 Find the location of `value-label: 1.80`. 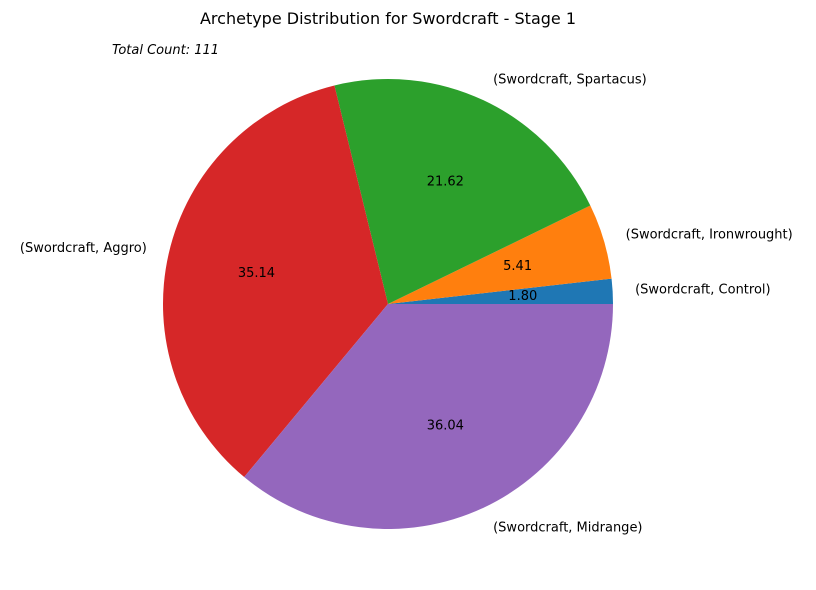

value-label: 1.80 is located at coordinates (522, 296).